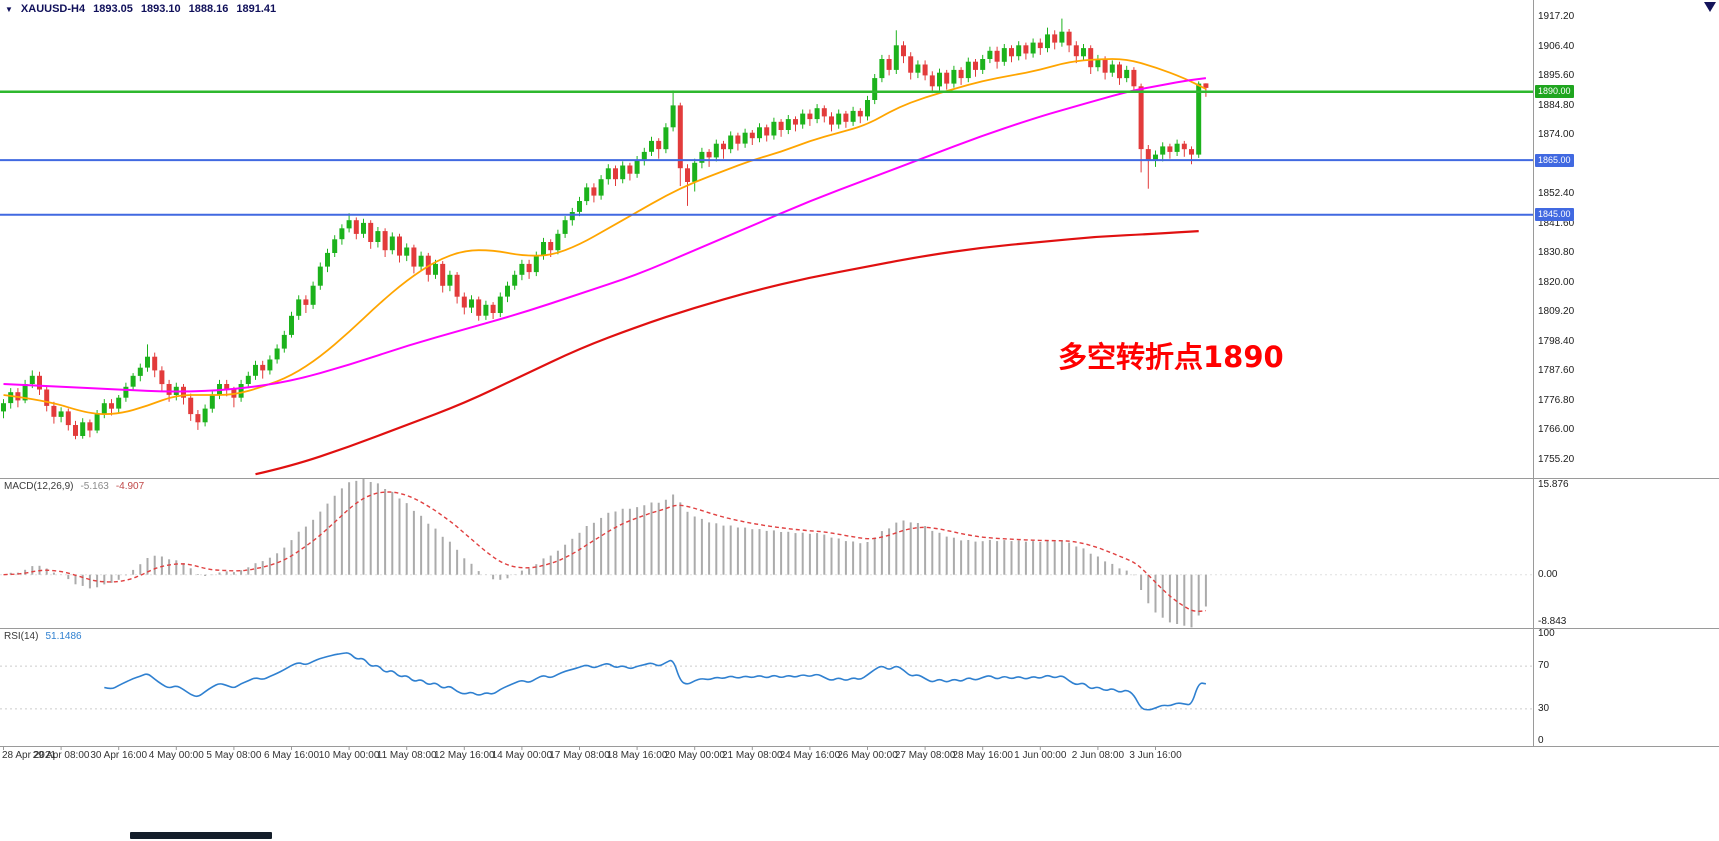 Image resolution: width=1719 pixels, height=841 pixels. I want to click on macd-tick-label: 0.00, so click(1548, 574).